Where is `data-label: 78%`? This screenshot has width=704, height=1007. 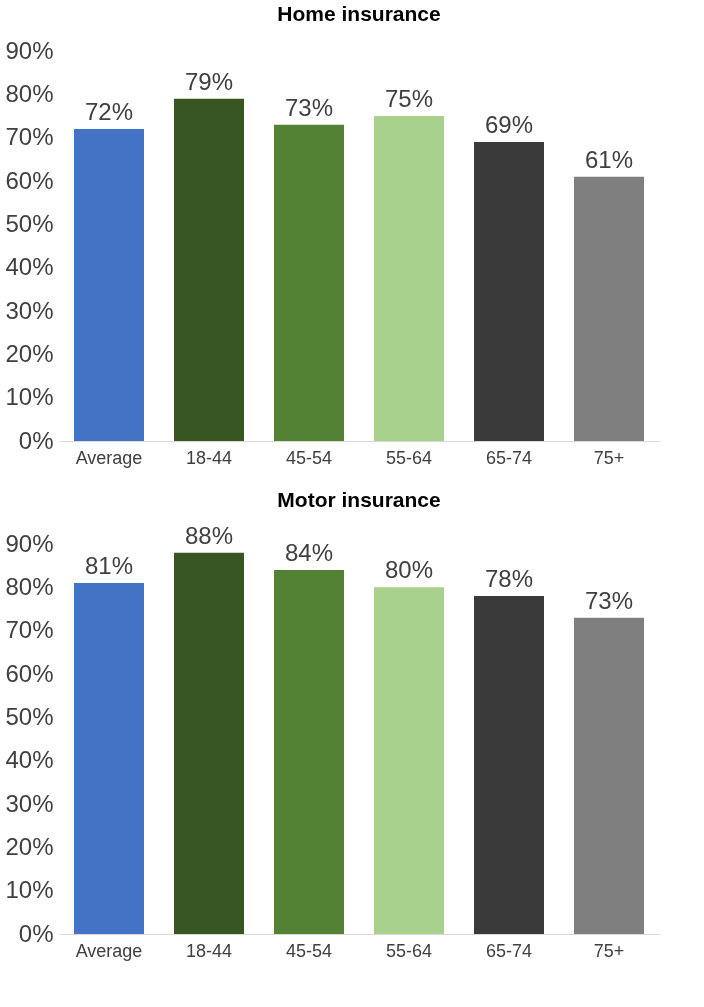
data-label: 78% is located at coordinates (509, 578).